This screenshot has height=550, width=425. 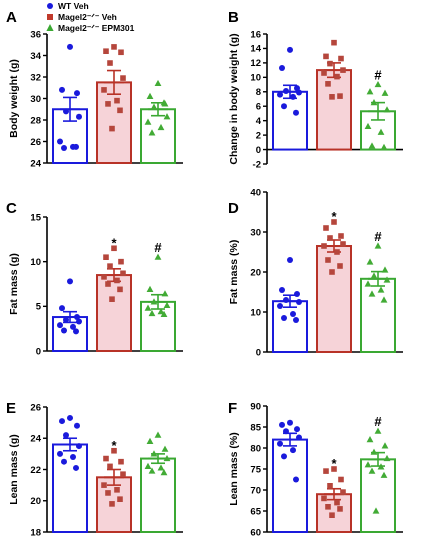 I want to click on panel-letter: A, so click(x=11, y=17).